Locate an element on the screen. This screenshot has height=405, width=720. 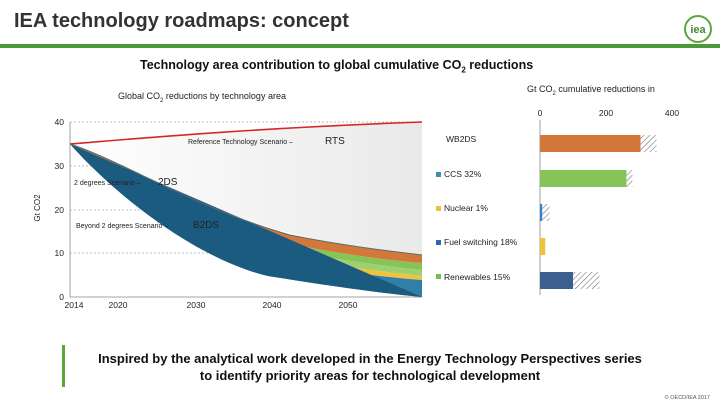
bar-wb2ds-renewables is located at coordinates (629, 178).